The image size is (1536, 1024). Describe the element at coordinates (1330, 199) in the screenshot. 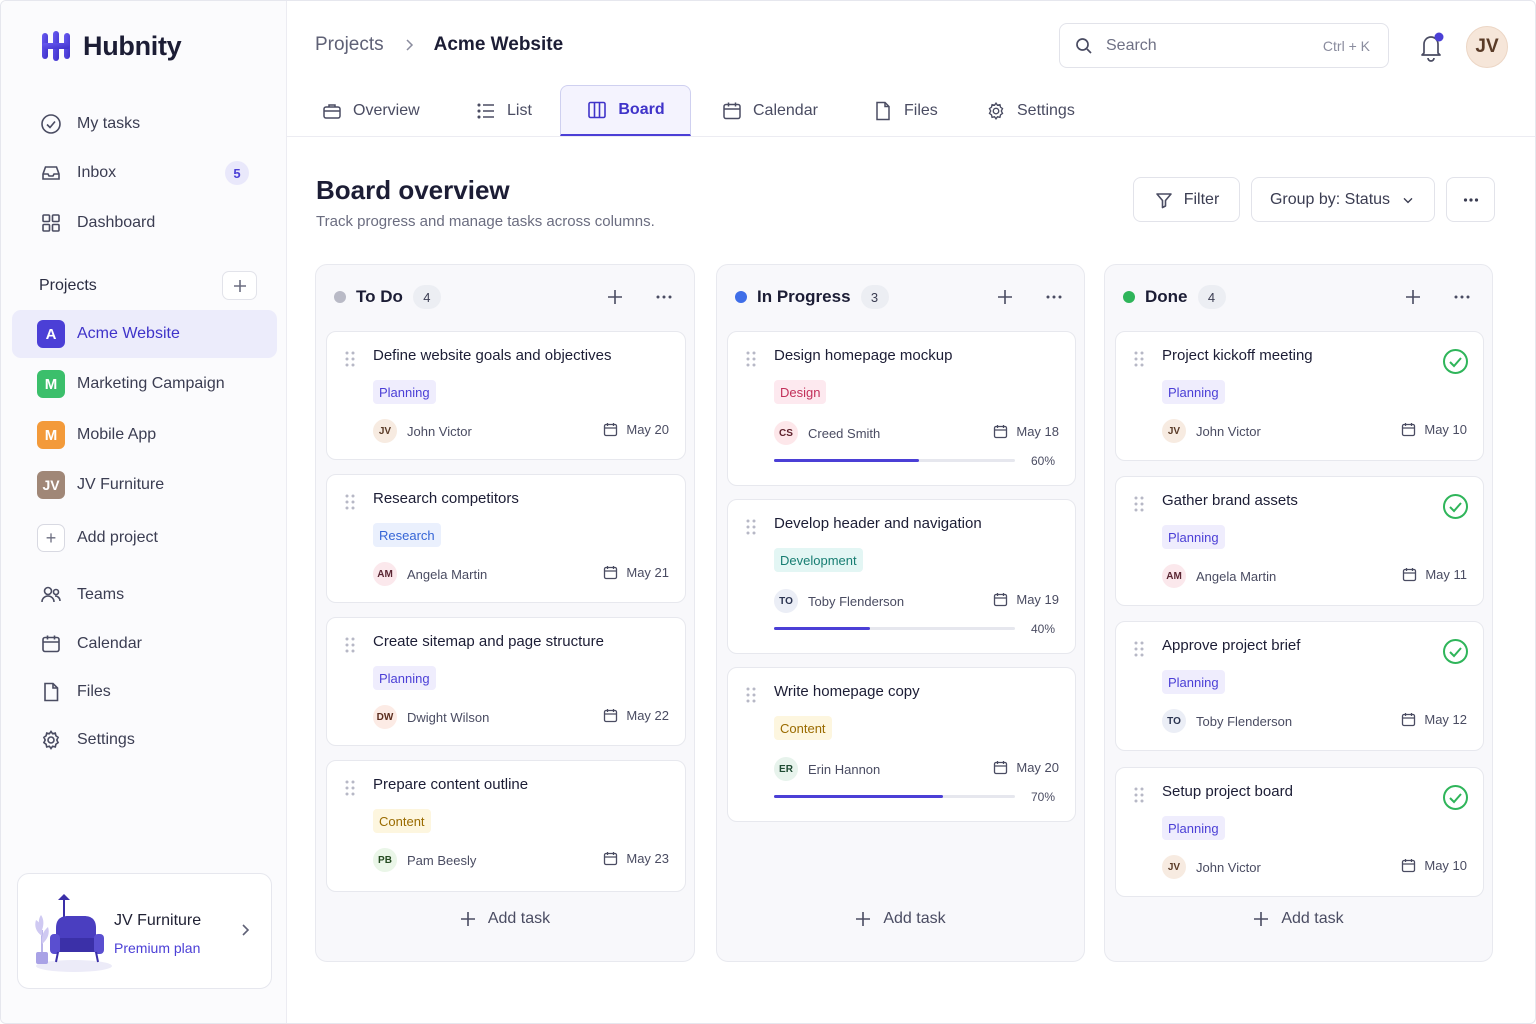

I see `group-by-label: Group by: Status` at that location.